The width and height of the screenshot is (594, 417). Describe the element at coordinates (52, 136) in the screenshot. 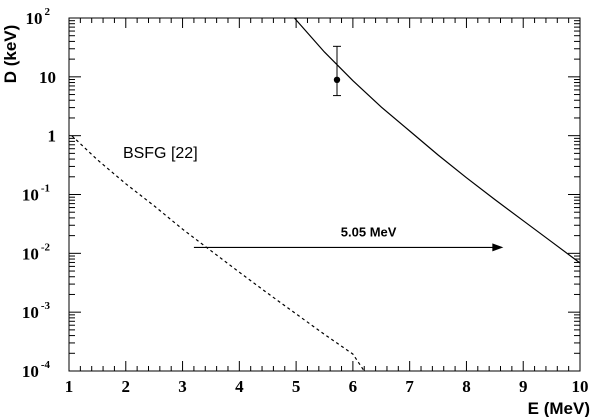

I see `y-tick-label: 1` at that location.